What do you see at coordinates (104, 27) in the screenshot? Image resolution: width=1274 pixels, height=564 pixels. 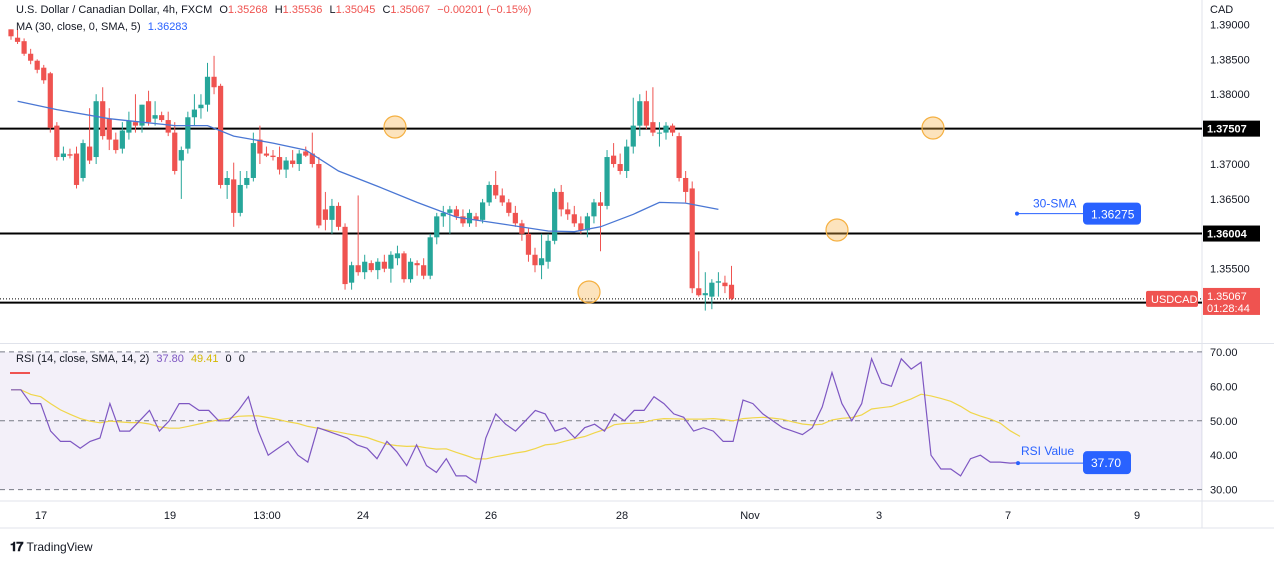 I see `ma-legend: MA (30, close, 0, SMA, 5) 1.36283` at bounding box center [104, 27].